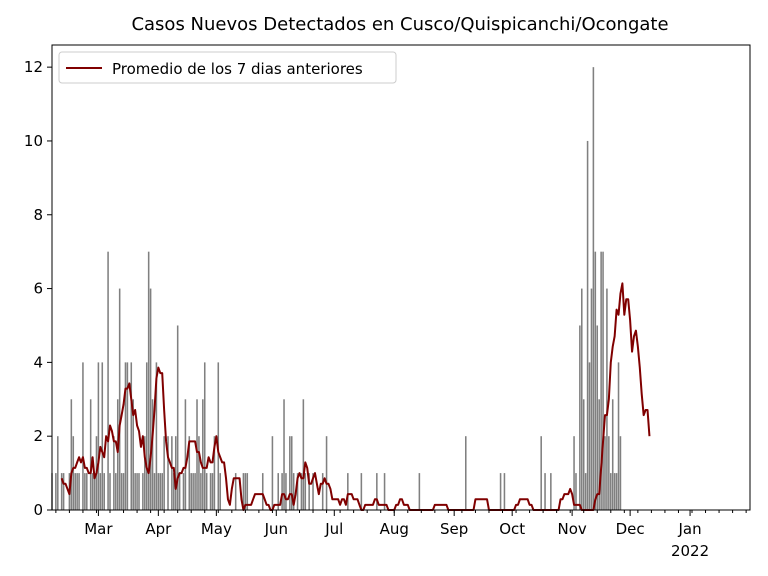  Describe the element at coordinates (689, 529) in the screenshot. I see `x-tick-label: Jan` at that location.